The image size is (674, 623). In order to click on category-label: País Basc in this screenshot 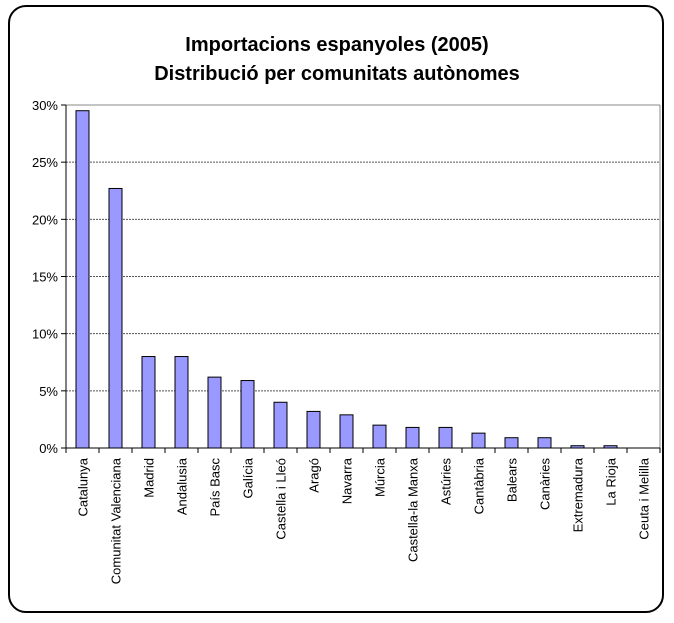, I will do `click(215, 487)`.